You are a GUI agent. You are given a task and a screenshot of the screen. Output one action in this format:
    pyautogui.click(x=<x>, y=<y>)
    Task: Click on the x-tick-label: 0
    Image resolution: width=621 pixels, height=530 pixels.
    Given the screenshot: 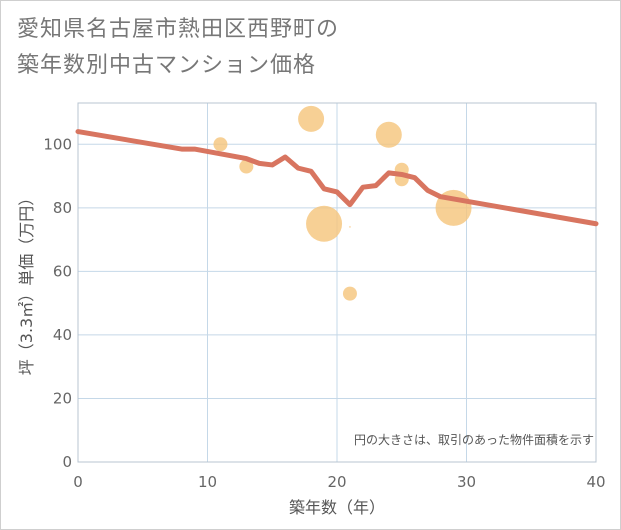 What is the action you would take?
    pyautogui.click(x=78, y=482)
    